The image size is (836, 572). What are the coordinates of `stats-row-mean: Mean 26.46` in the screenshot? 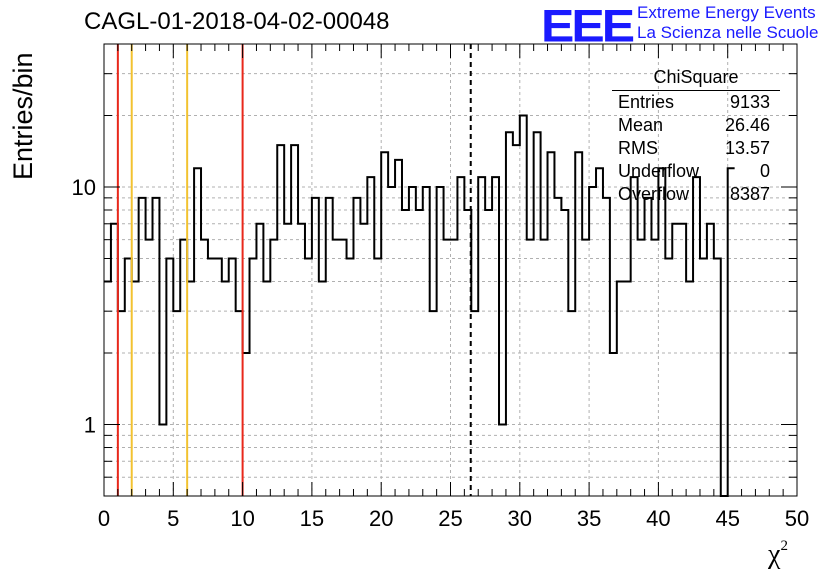 It's located at (696, 125).